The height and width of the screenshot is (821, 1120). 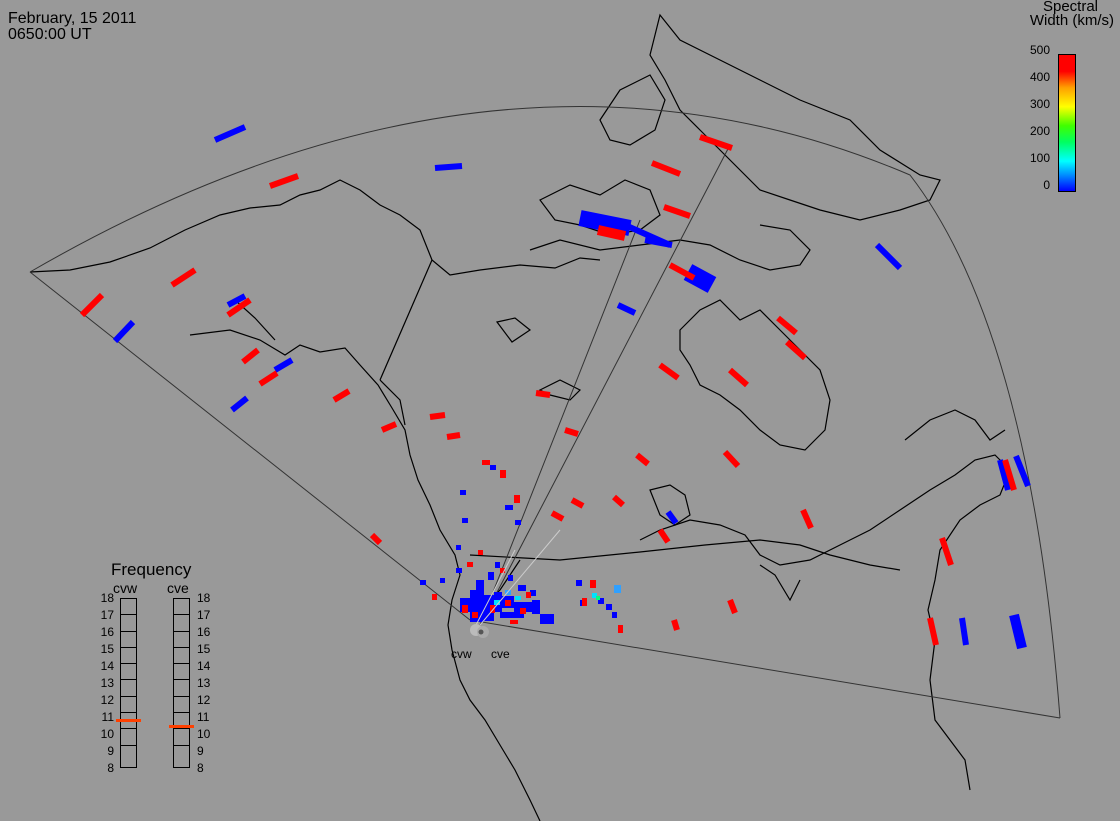 What do you see at coordinates (204, 683) in the screenshot?
I see `frequency-tick-right: 13` at bounding box center [204, 683].